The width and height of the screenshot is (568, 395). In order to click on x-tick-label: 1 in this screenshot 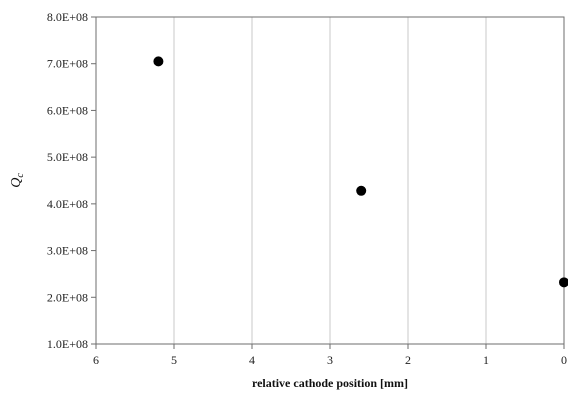, I will do `click(486, 360)`.